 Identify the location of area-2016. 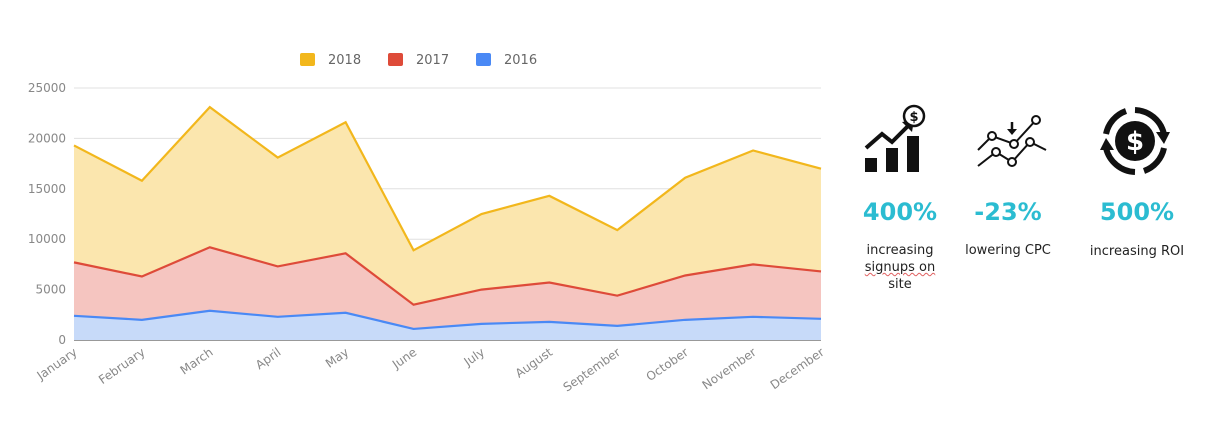
(447, 325).